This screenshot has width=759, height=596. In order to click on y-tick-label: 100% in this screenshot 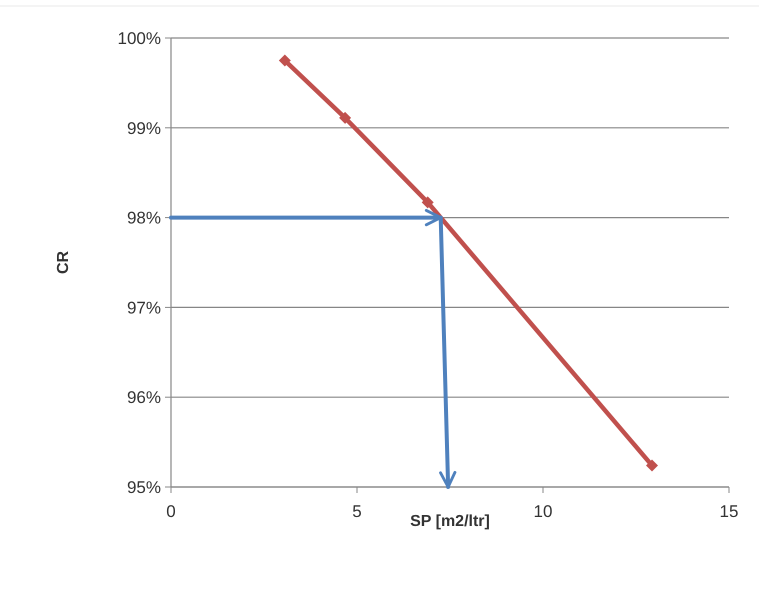, I will do `click(139, 38)`.